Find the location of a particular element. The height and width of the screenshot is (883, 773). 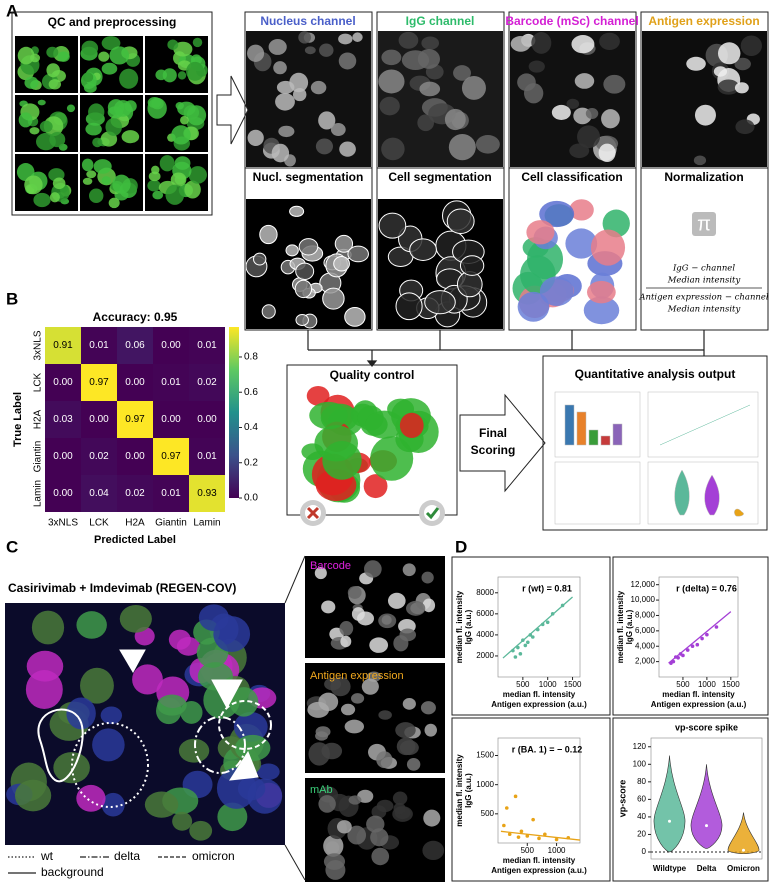

legend-label: background is located at coordinates (72, 872).